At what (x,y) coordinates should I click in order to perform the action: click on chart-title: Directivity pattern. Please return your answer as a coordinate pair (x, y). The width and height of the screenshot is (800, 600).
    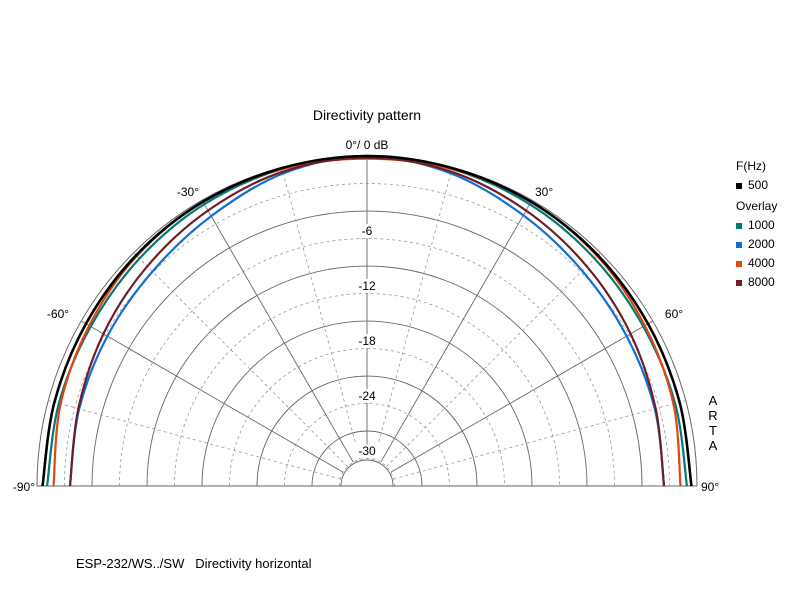
    Looking at the image, I should click on (367, 115).